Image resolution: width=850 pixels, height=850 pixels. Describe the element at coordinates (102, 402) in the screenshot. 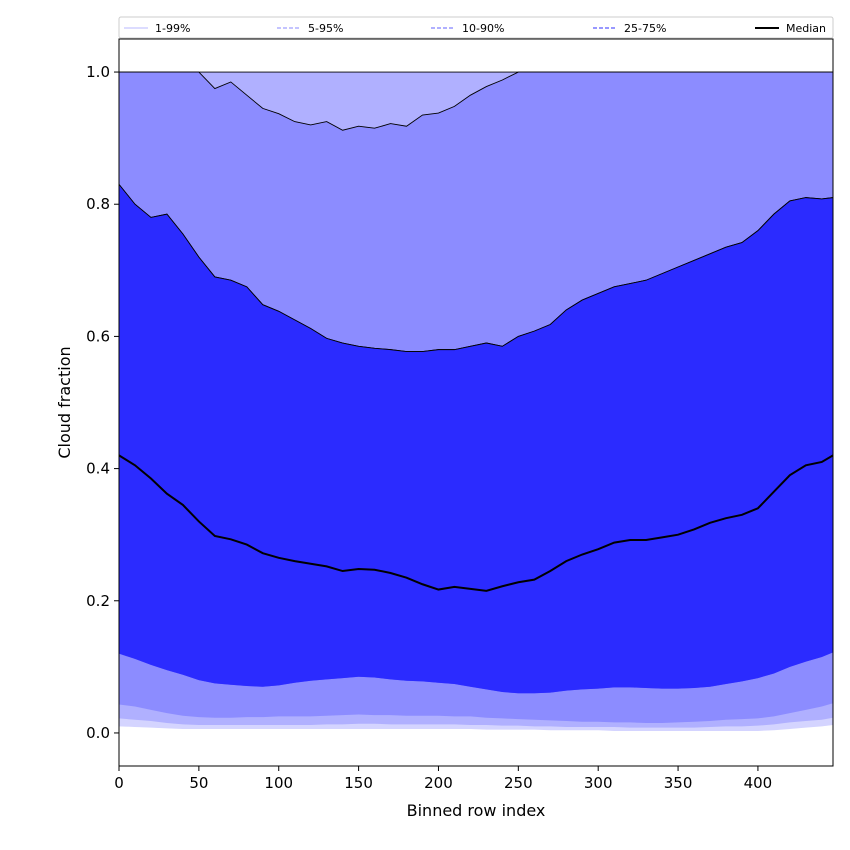

I see `y-axis: 0.0 0.2 0.4 0.6 0.8 1.0` at that location.